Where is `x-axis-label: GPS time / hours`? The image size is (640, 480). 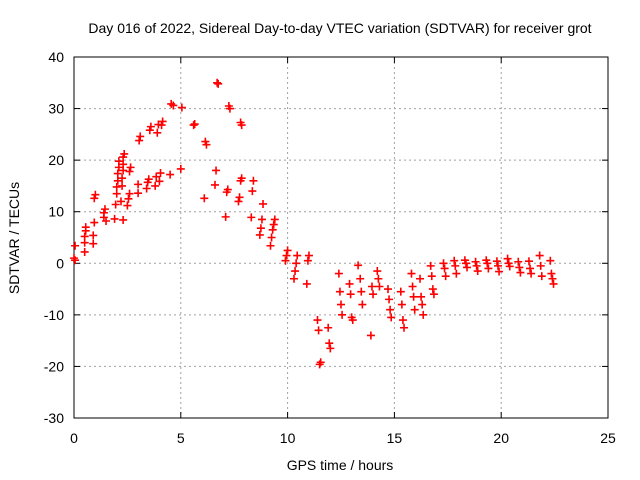
x-axis-label: GPS time / hours is located at coordinates (340, 465).